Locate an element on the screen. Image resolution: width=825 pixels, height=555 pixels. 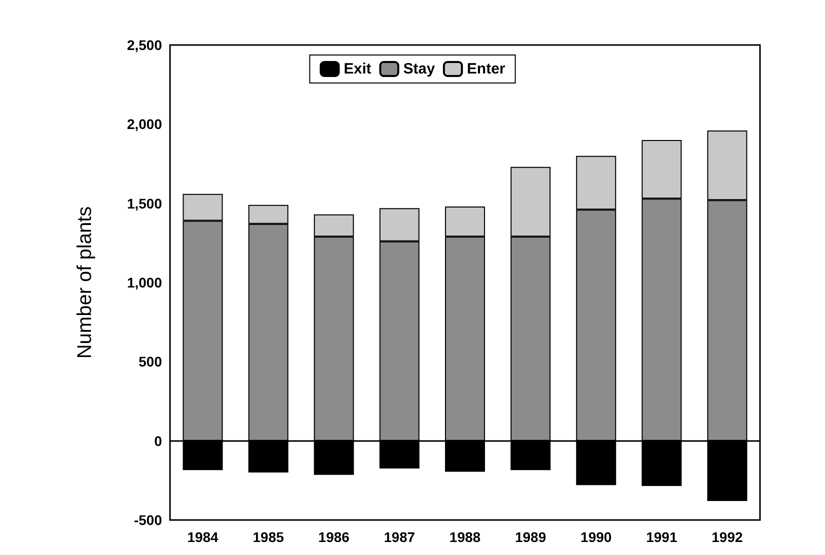
y-tick-label: 0 is located at coordinates (158, 440).